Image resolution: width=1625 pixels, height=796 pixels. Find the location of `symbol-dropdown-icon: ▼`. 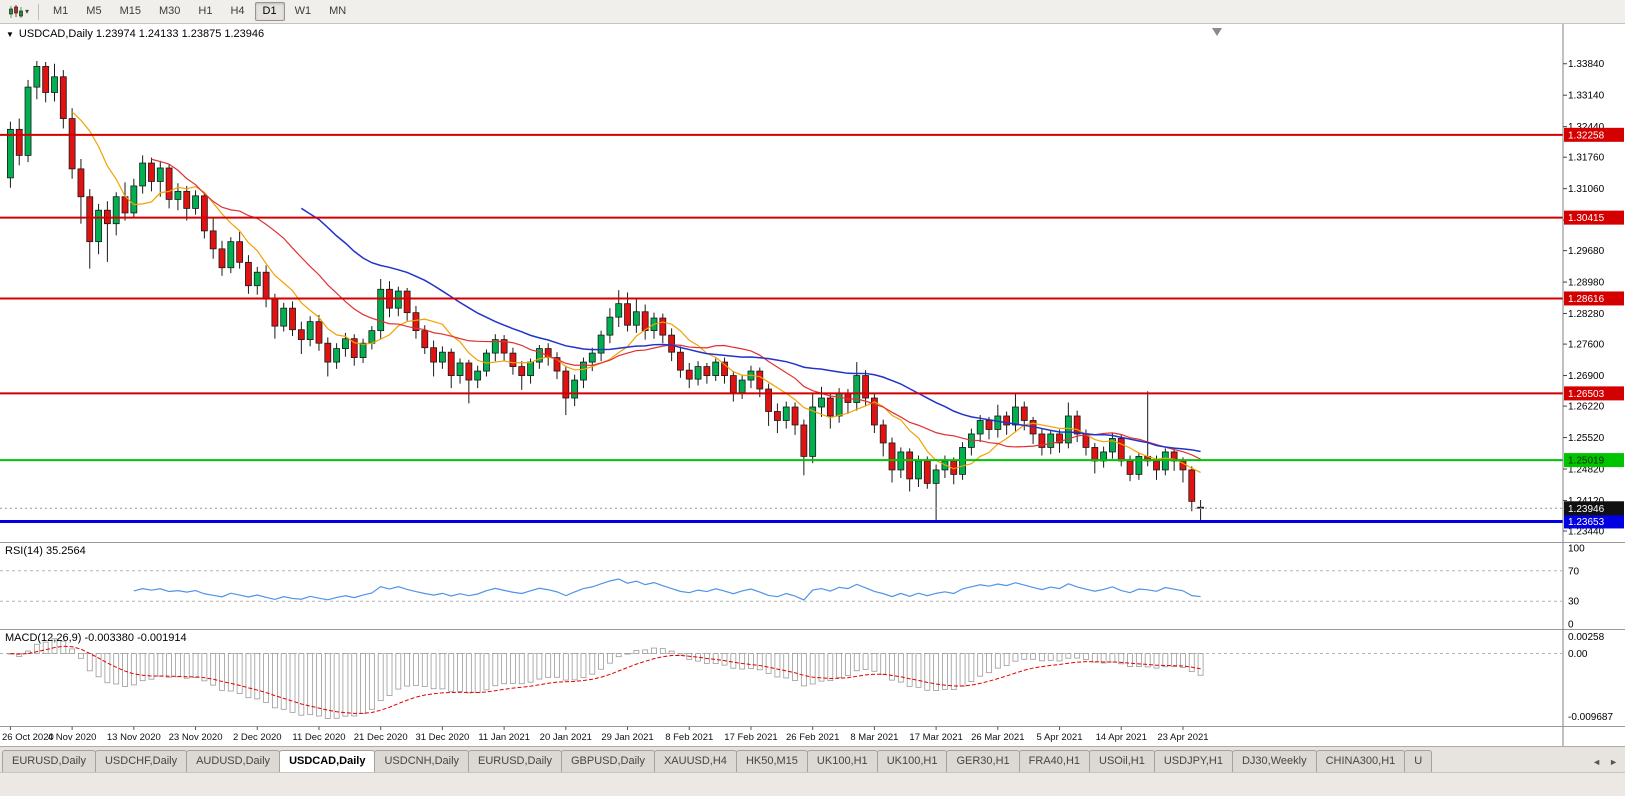

symbol-dropdown-icon: ▼ is located at coordinates (10, 34).